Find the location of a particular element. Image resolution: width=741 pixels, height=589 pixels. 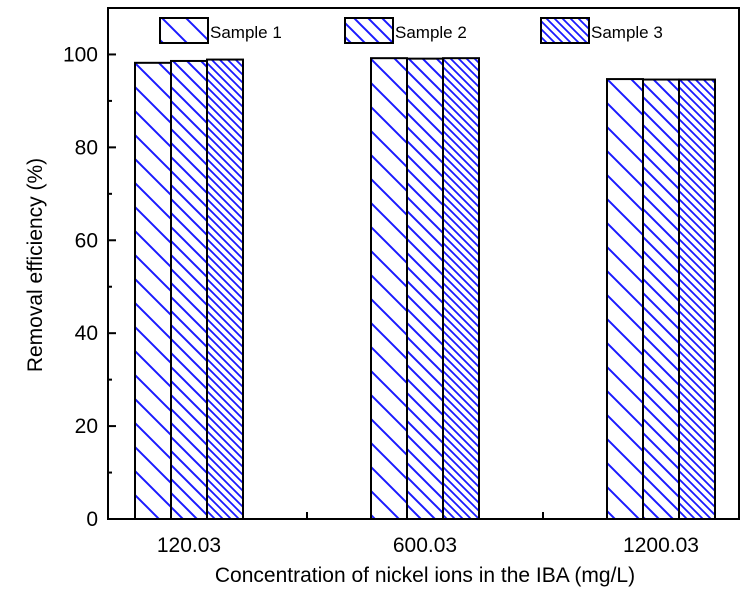

bar-2-1200.03 is located at coordinates (661, 299).